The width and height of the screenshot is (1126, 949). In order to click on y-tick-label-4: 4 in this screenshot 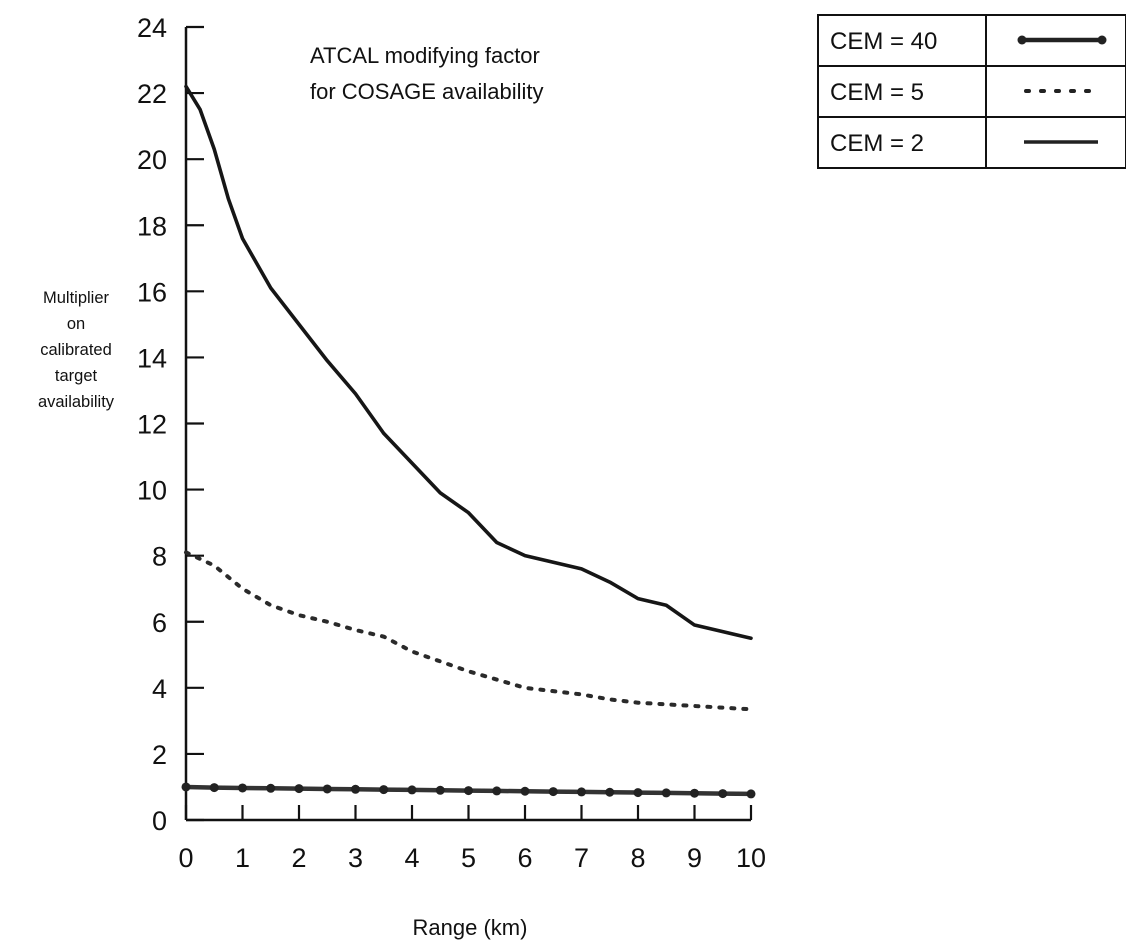, I will do `click(159, 689)`.